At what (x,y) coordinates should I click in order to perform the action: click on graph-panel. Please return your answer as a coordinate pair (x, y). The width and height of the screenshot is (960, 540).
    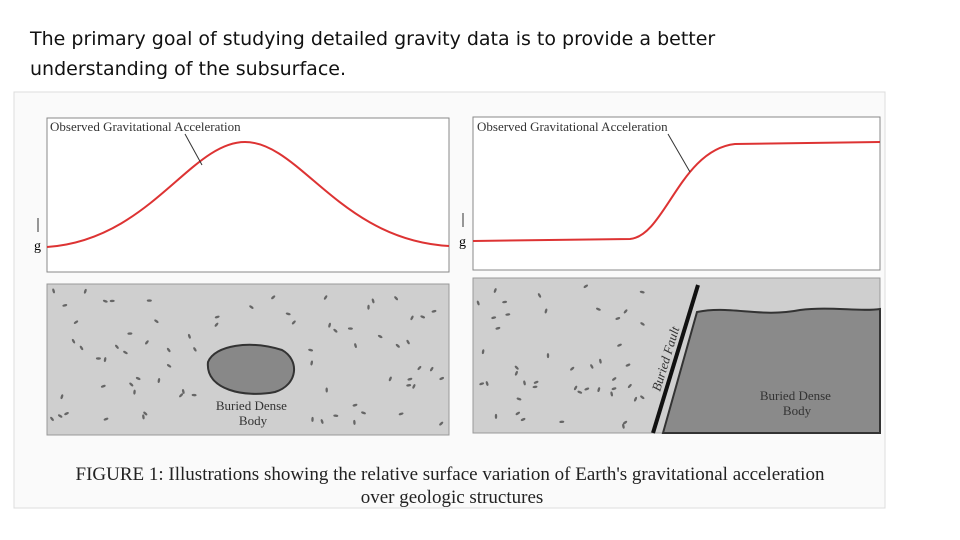
    Looking at the image, I should click on (676, 193).